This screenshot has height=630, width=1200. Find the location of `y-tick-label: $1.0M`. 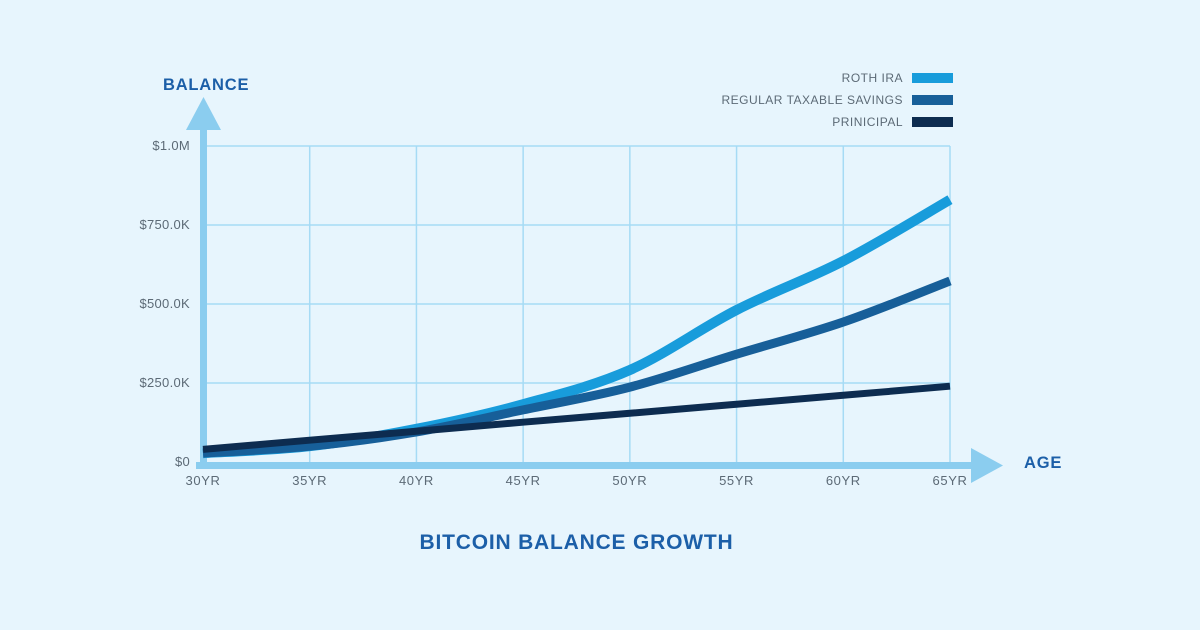

y-tick-label: $1.0M is located at coordinates (171, 145).